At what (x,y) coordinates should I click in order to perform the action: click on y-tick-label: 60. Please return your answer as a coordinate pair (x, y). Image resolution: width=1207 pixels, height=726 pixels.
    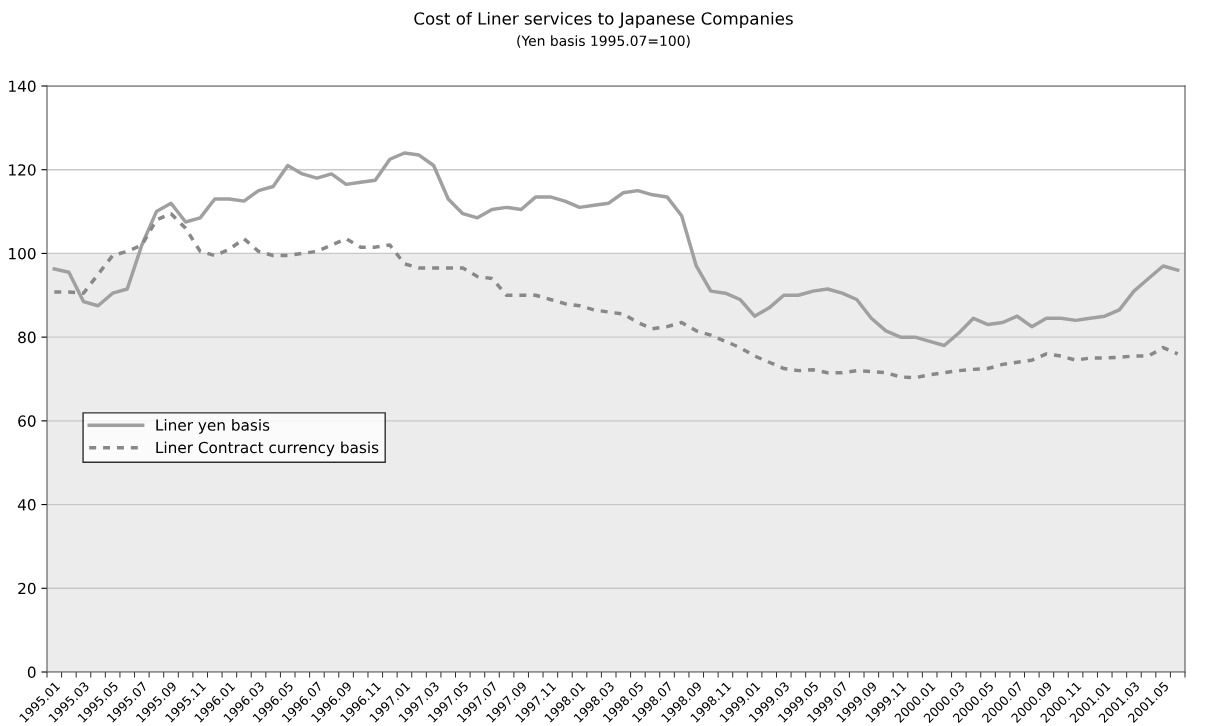
    Looking at the image, I should click on (27, 421).